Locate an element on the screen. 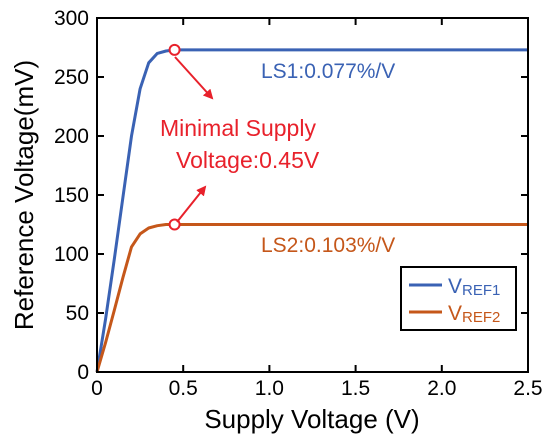  legend-label-vref2: VREF2 is located at coordinates (474, 314).